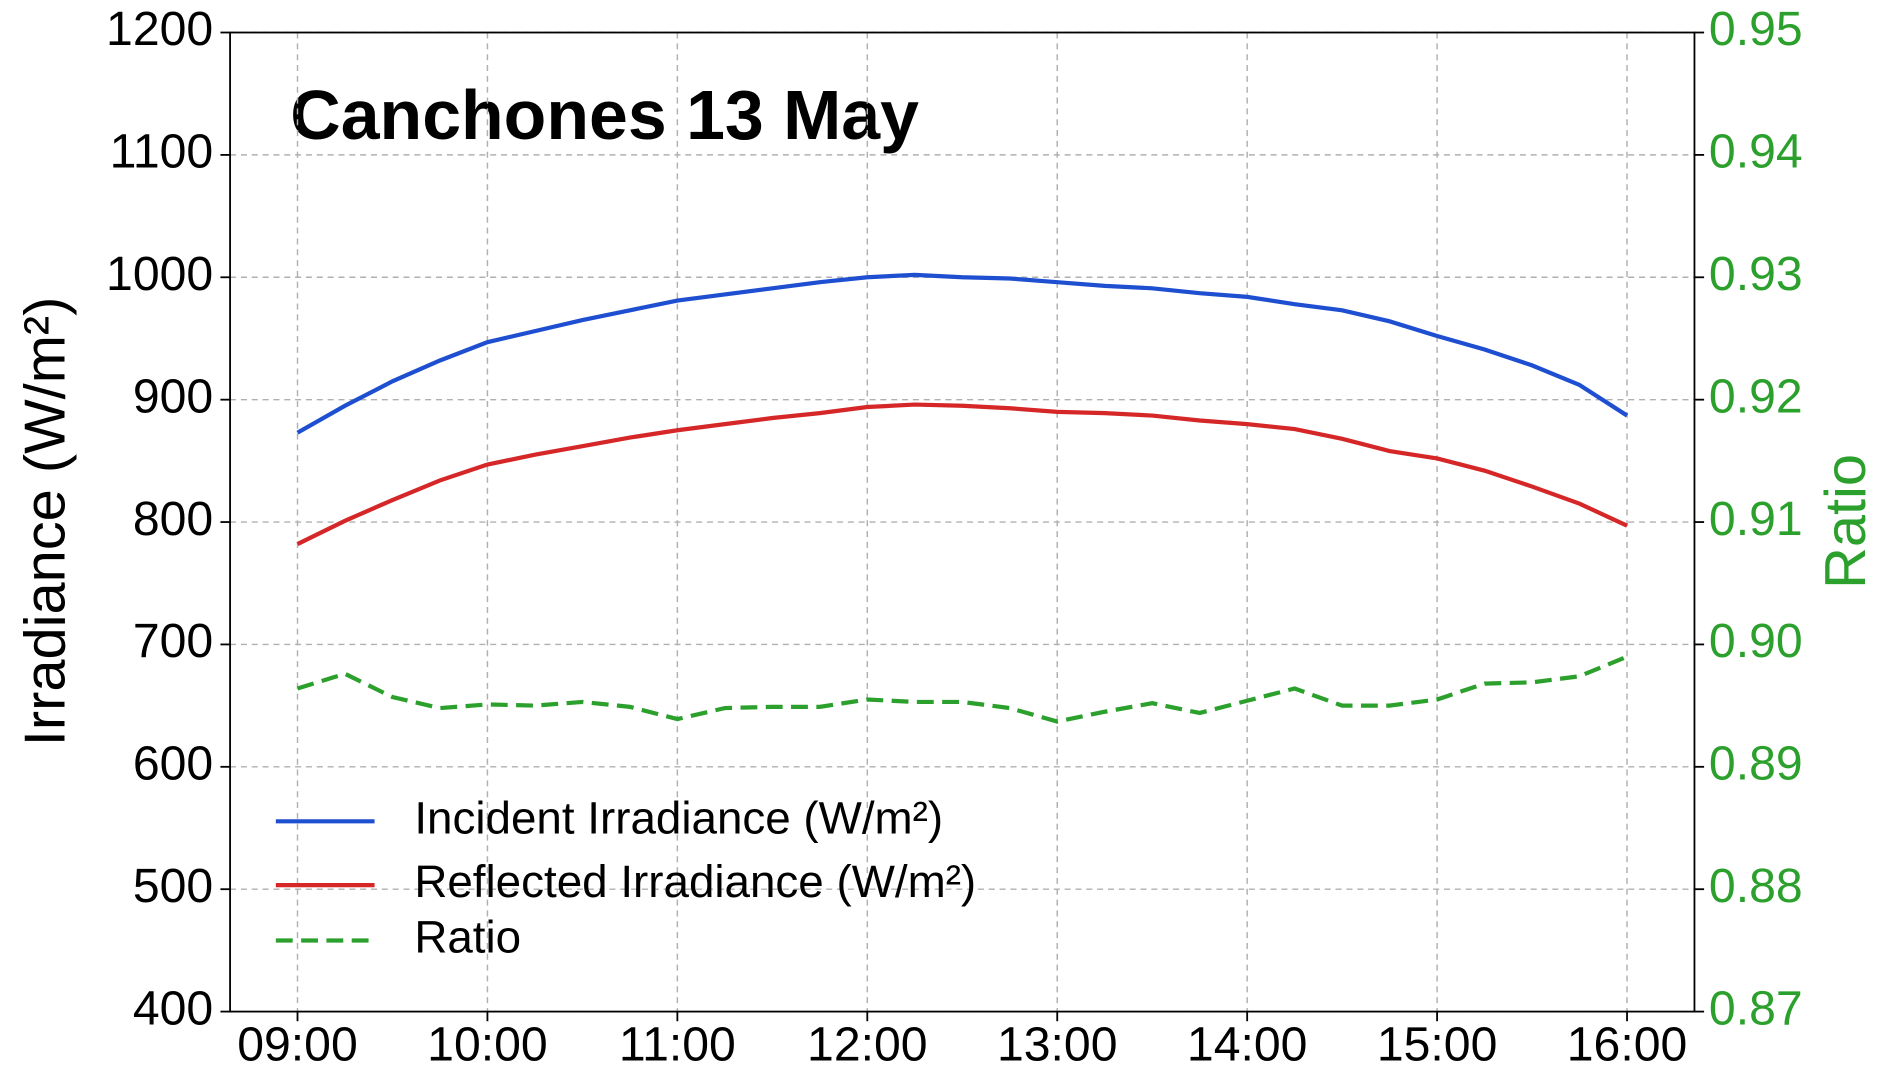  I want to click on y2-tick-label: 0.90, so click(1756, 641).